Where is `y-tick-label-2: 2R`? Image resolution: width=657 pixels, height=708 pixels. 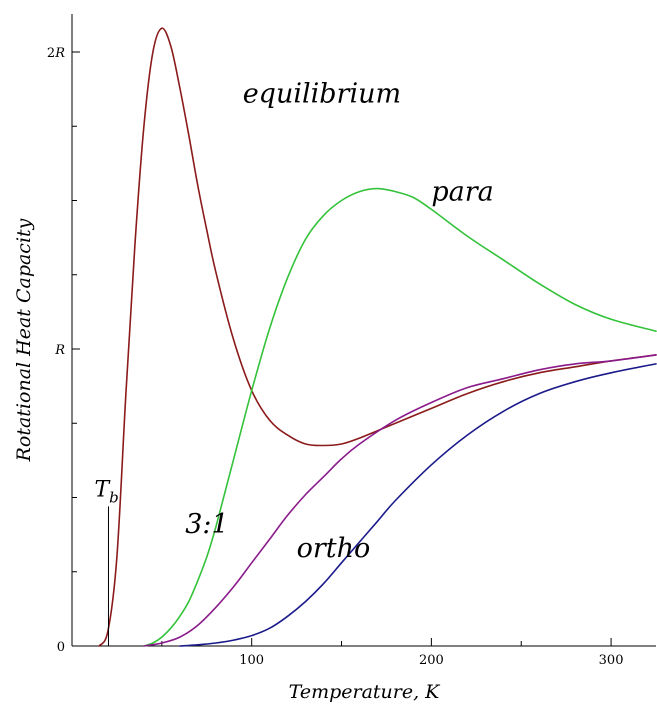 y-tick-label-2: 2R is located at coordinates (56, 53).